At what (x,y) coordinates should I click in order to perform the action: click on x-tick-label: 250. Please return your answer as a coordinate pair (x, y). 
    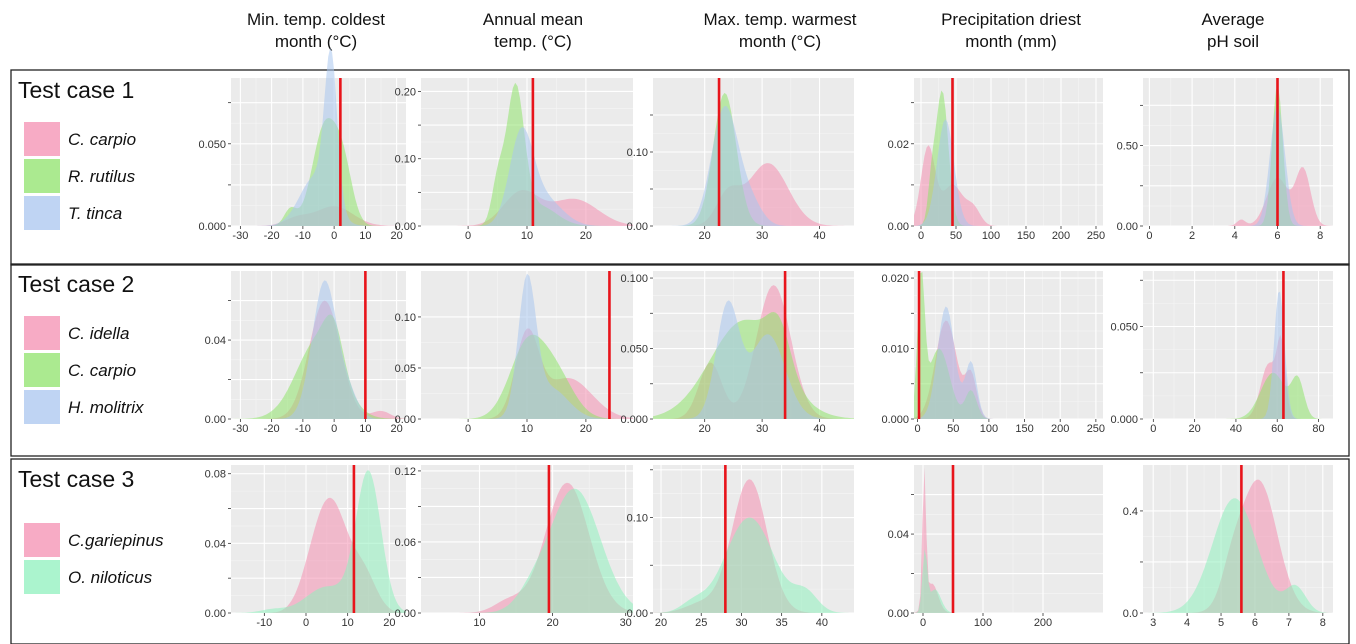
    Looking at the image, I should click on (1096, 236).